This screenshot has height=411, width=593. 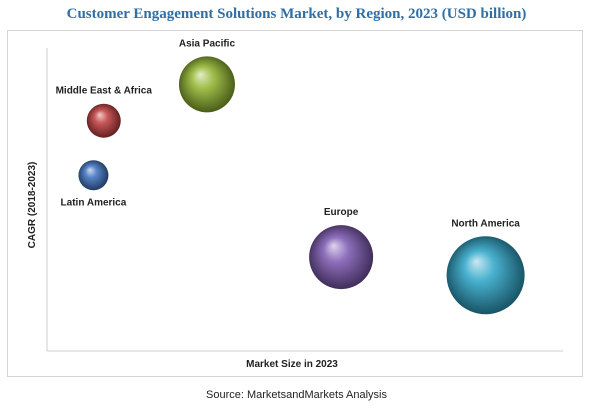 I want to click on bubble-europe, so click(x=341, y=257).